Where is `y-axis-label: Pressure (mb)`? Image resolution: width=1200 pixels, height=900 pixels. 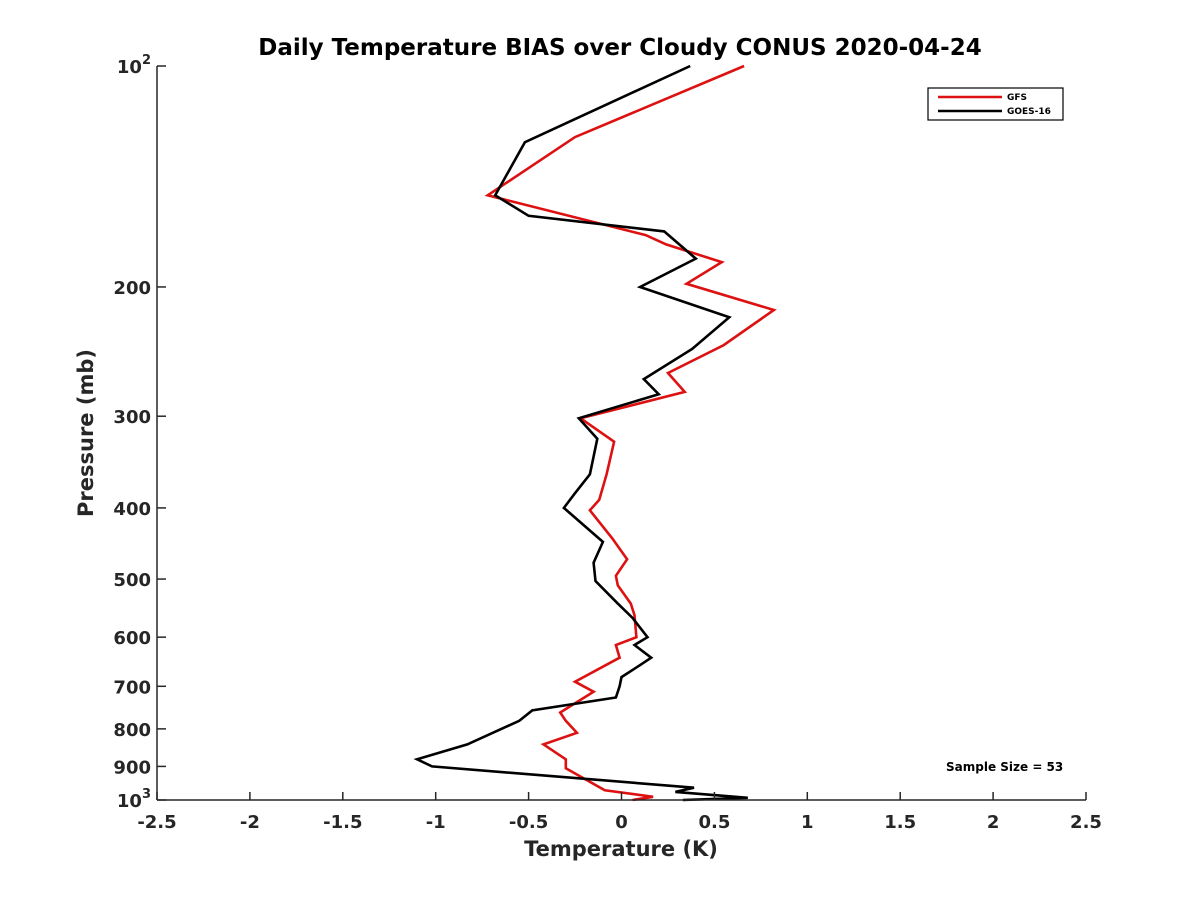
y-axis-label: Pressure (mb) is located at coordinates (86, 433).